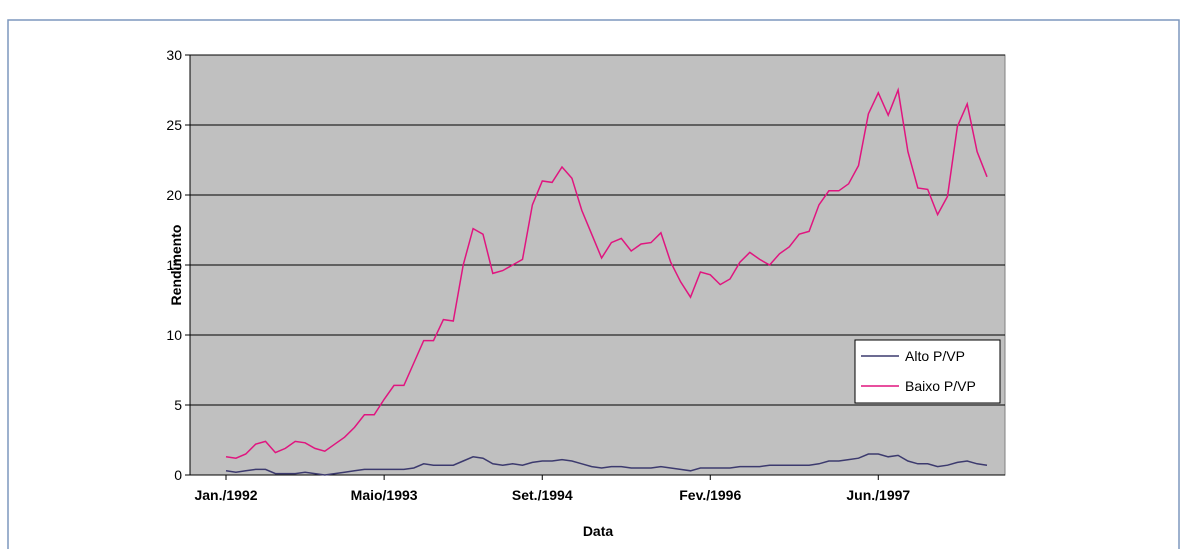 The image size is (1188, 549). What do you see at coordinates (935, 356) in the screenshot?
I see `legend-label: Alto P/VP` at bounding box center [935, 356].